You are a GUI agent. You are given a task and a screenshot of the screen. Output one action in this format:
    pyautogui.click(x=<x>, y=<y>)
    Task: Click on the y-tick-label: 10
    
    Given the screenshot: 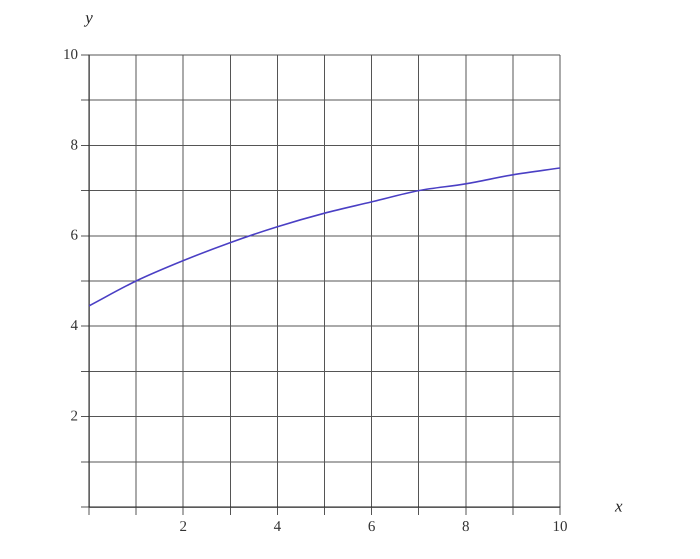 What is the action you would take?
    pyautogui.click(x=70, y=54)
    